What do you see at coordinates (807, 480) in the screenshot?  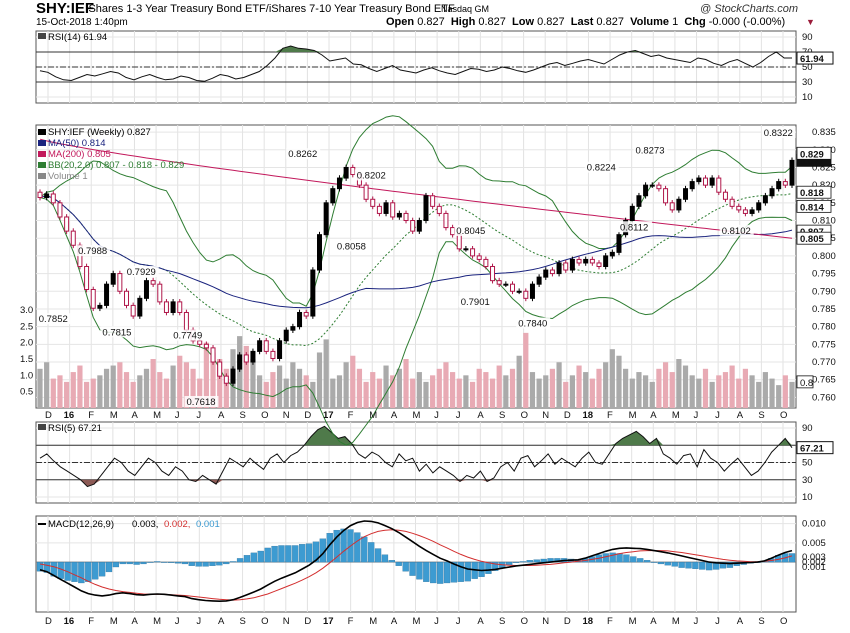 I see `rsi5-tick-label: 30` at bounding box center [807, 480].